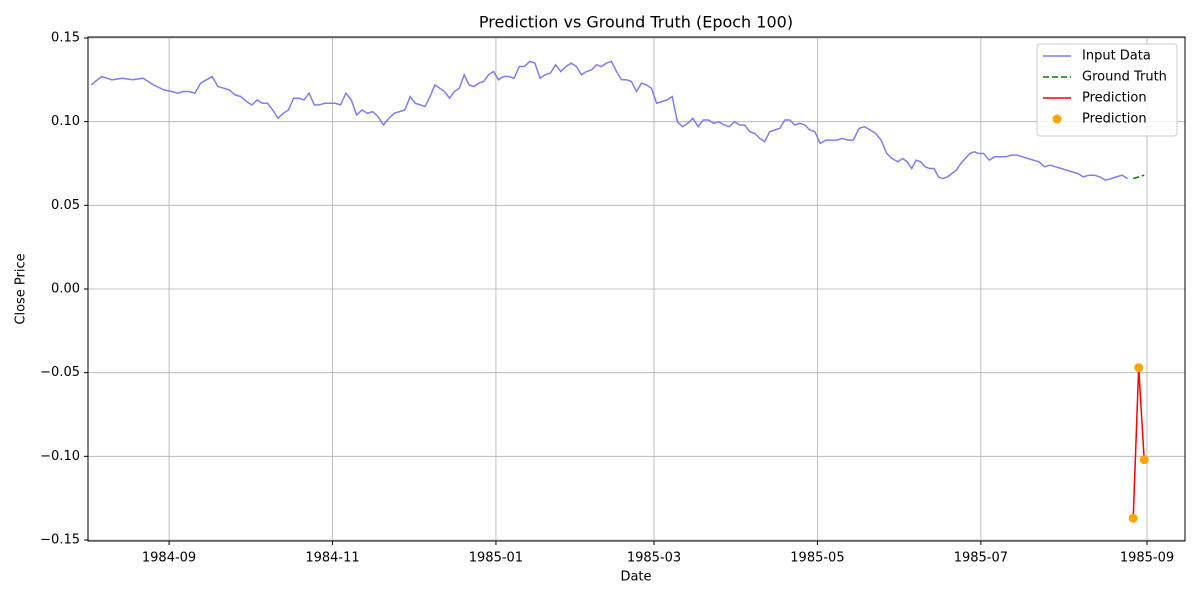  Describe the element at coordinates (65, 205) in the screenshot. I see `y-tick-label: 0.05` at that location.